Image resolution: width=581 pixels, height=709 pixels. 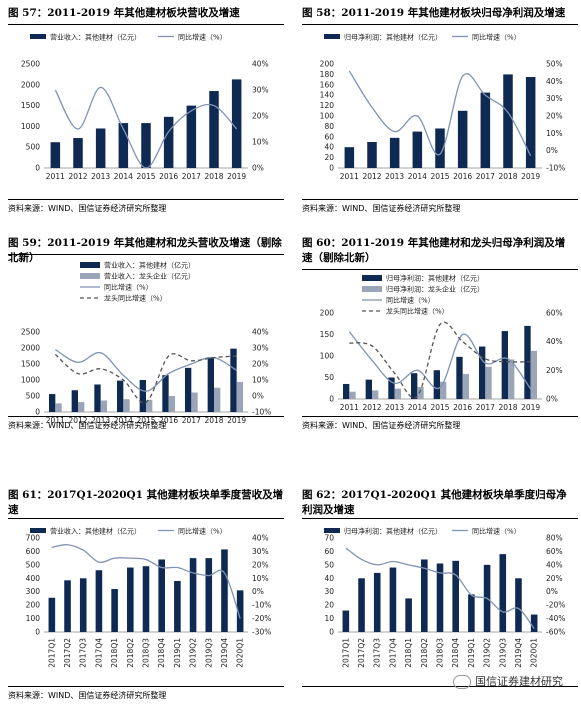 I want to click on y-tick-label: 20, so click(x=329, y=157).